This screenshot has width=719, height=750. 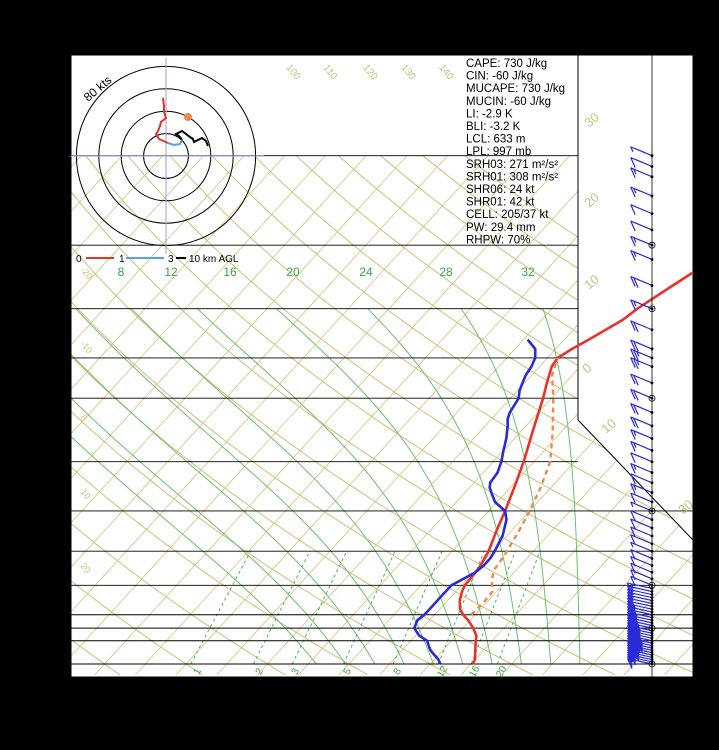 I want to click on dry-adiabat-line, so click(x=137, y=415).